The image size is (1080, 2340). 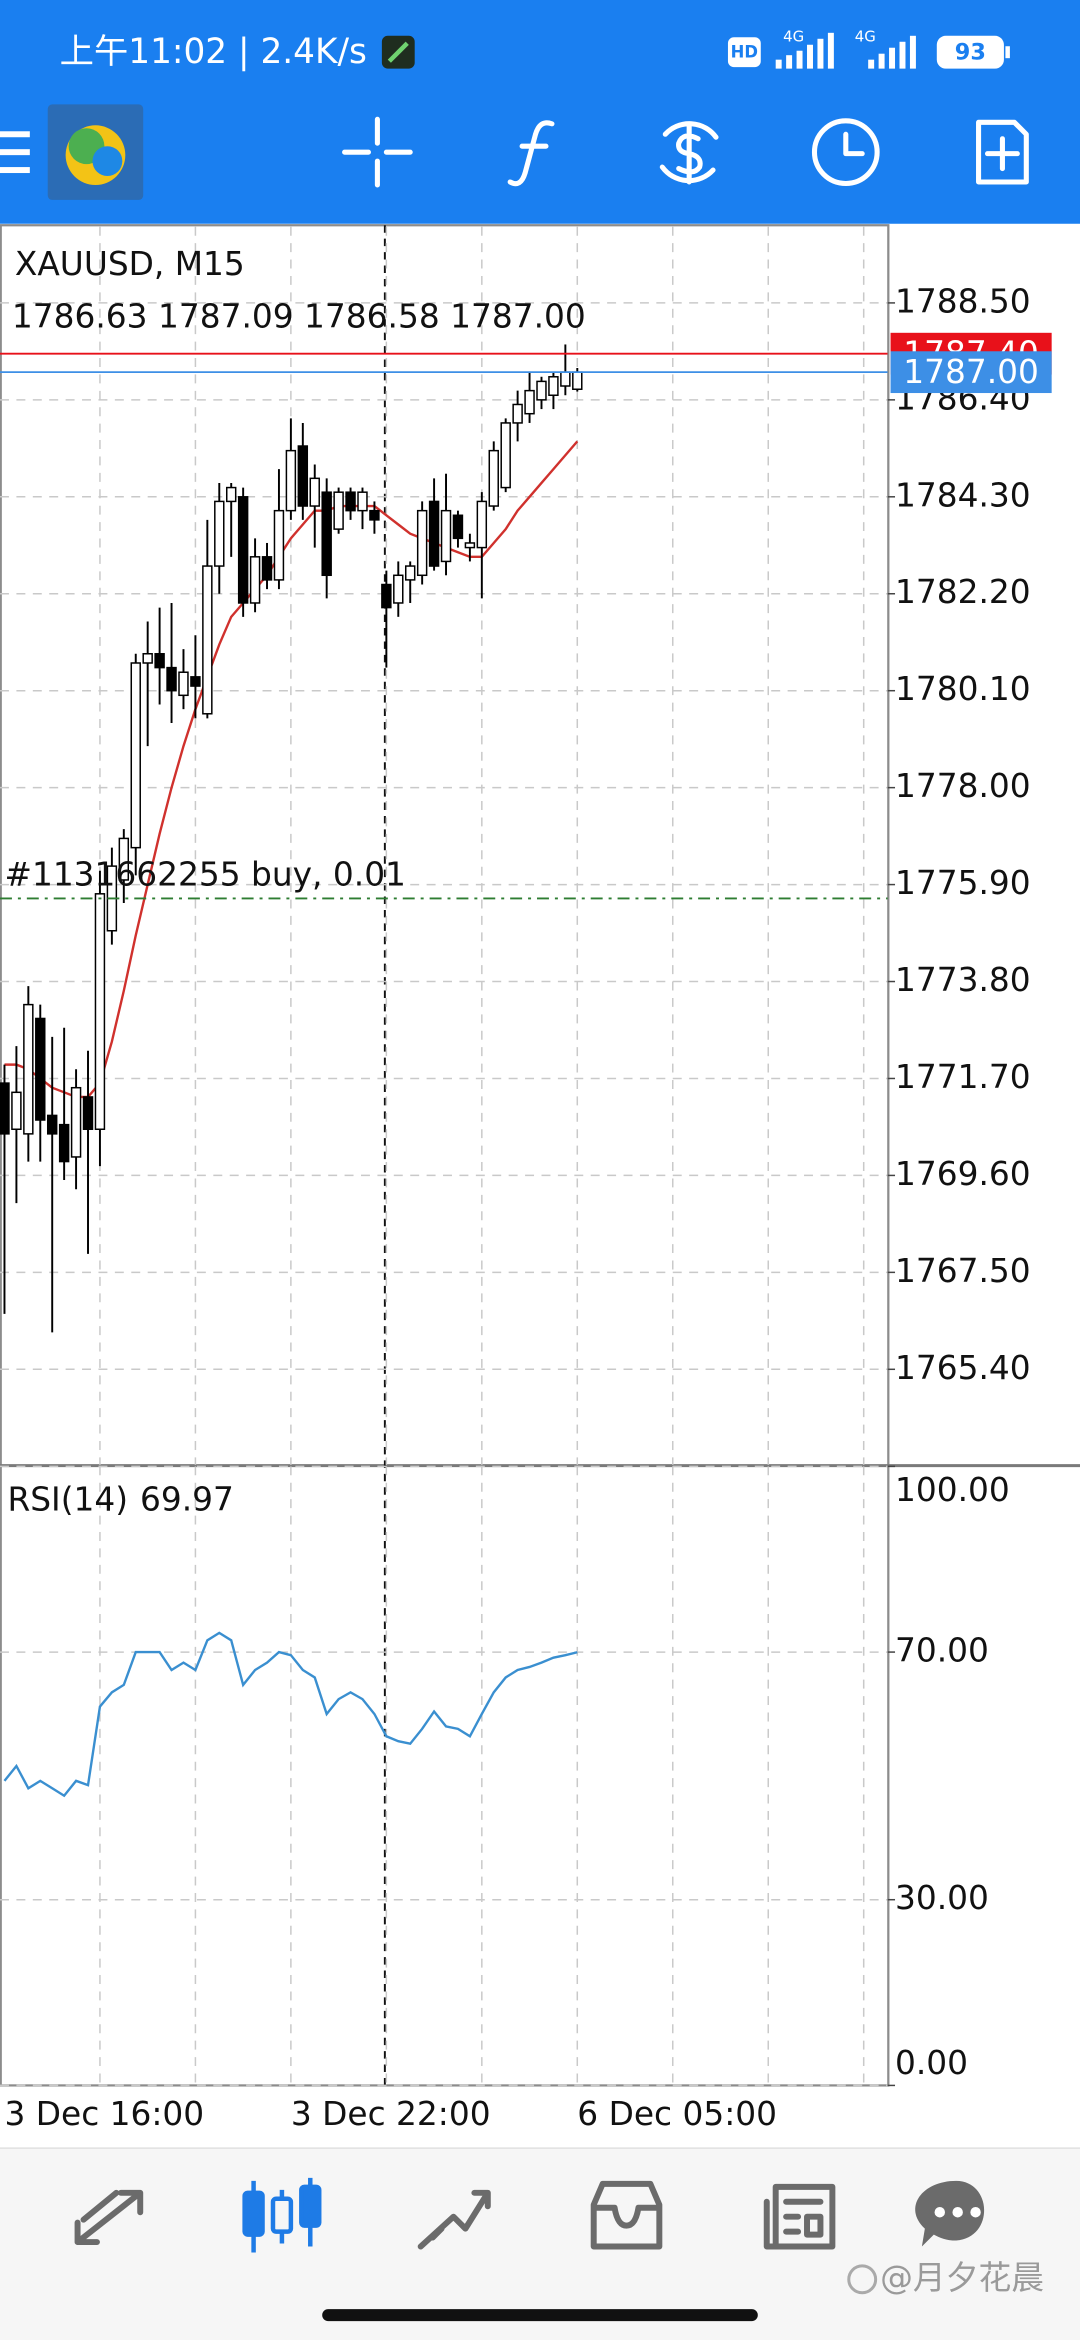 I want to click on y-tick-label: 100.00, so click(x=952, y=1490).